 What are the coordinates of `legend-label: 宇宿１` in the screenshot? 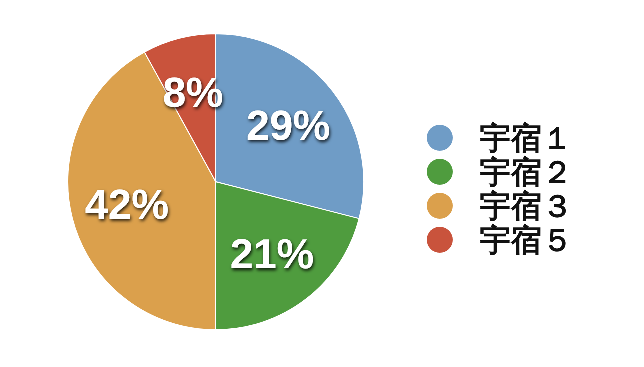 It's located at (526, 139).